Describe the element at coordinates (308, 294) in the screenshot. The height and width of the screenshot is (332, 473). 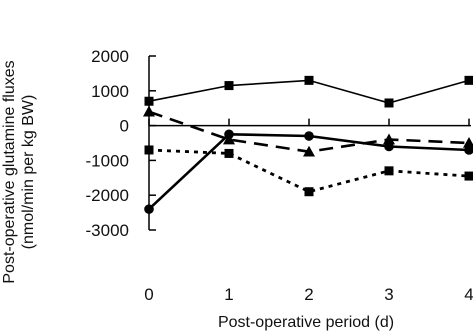
I see `x-tick-label: 2` at that location.